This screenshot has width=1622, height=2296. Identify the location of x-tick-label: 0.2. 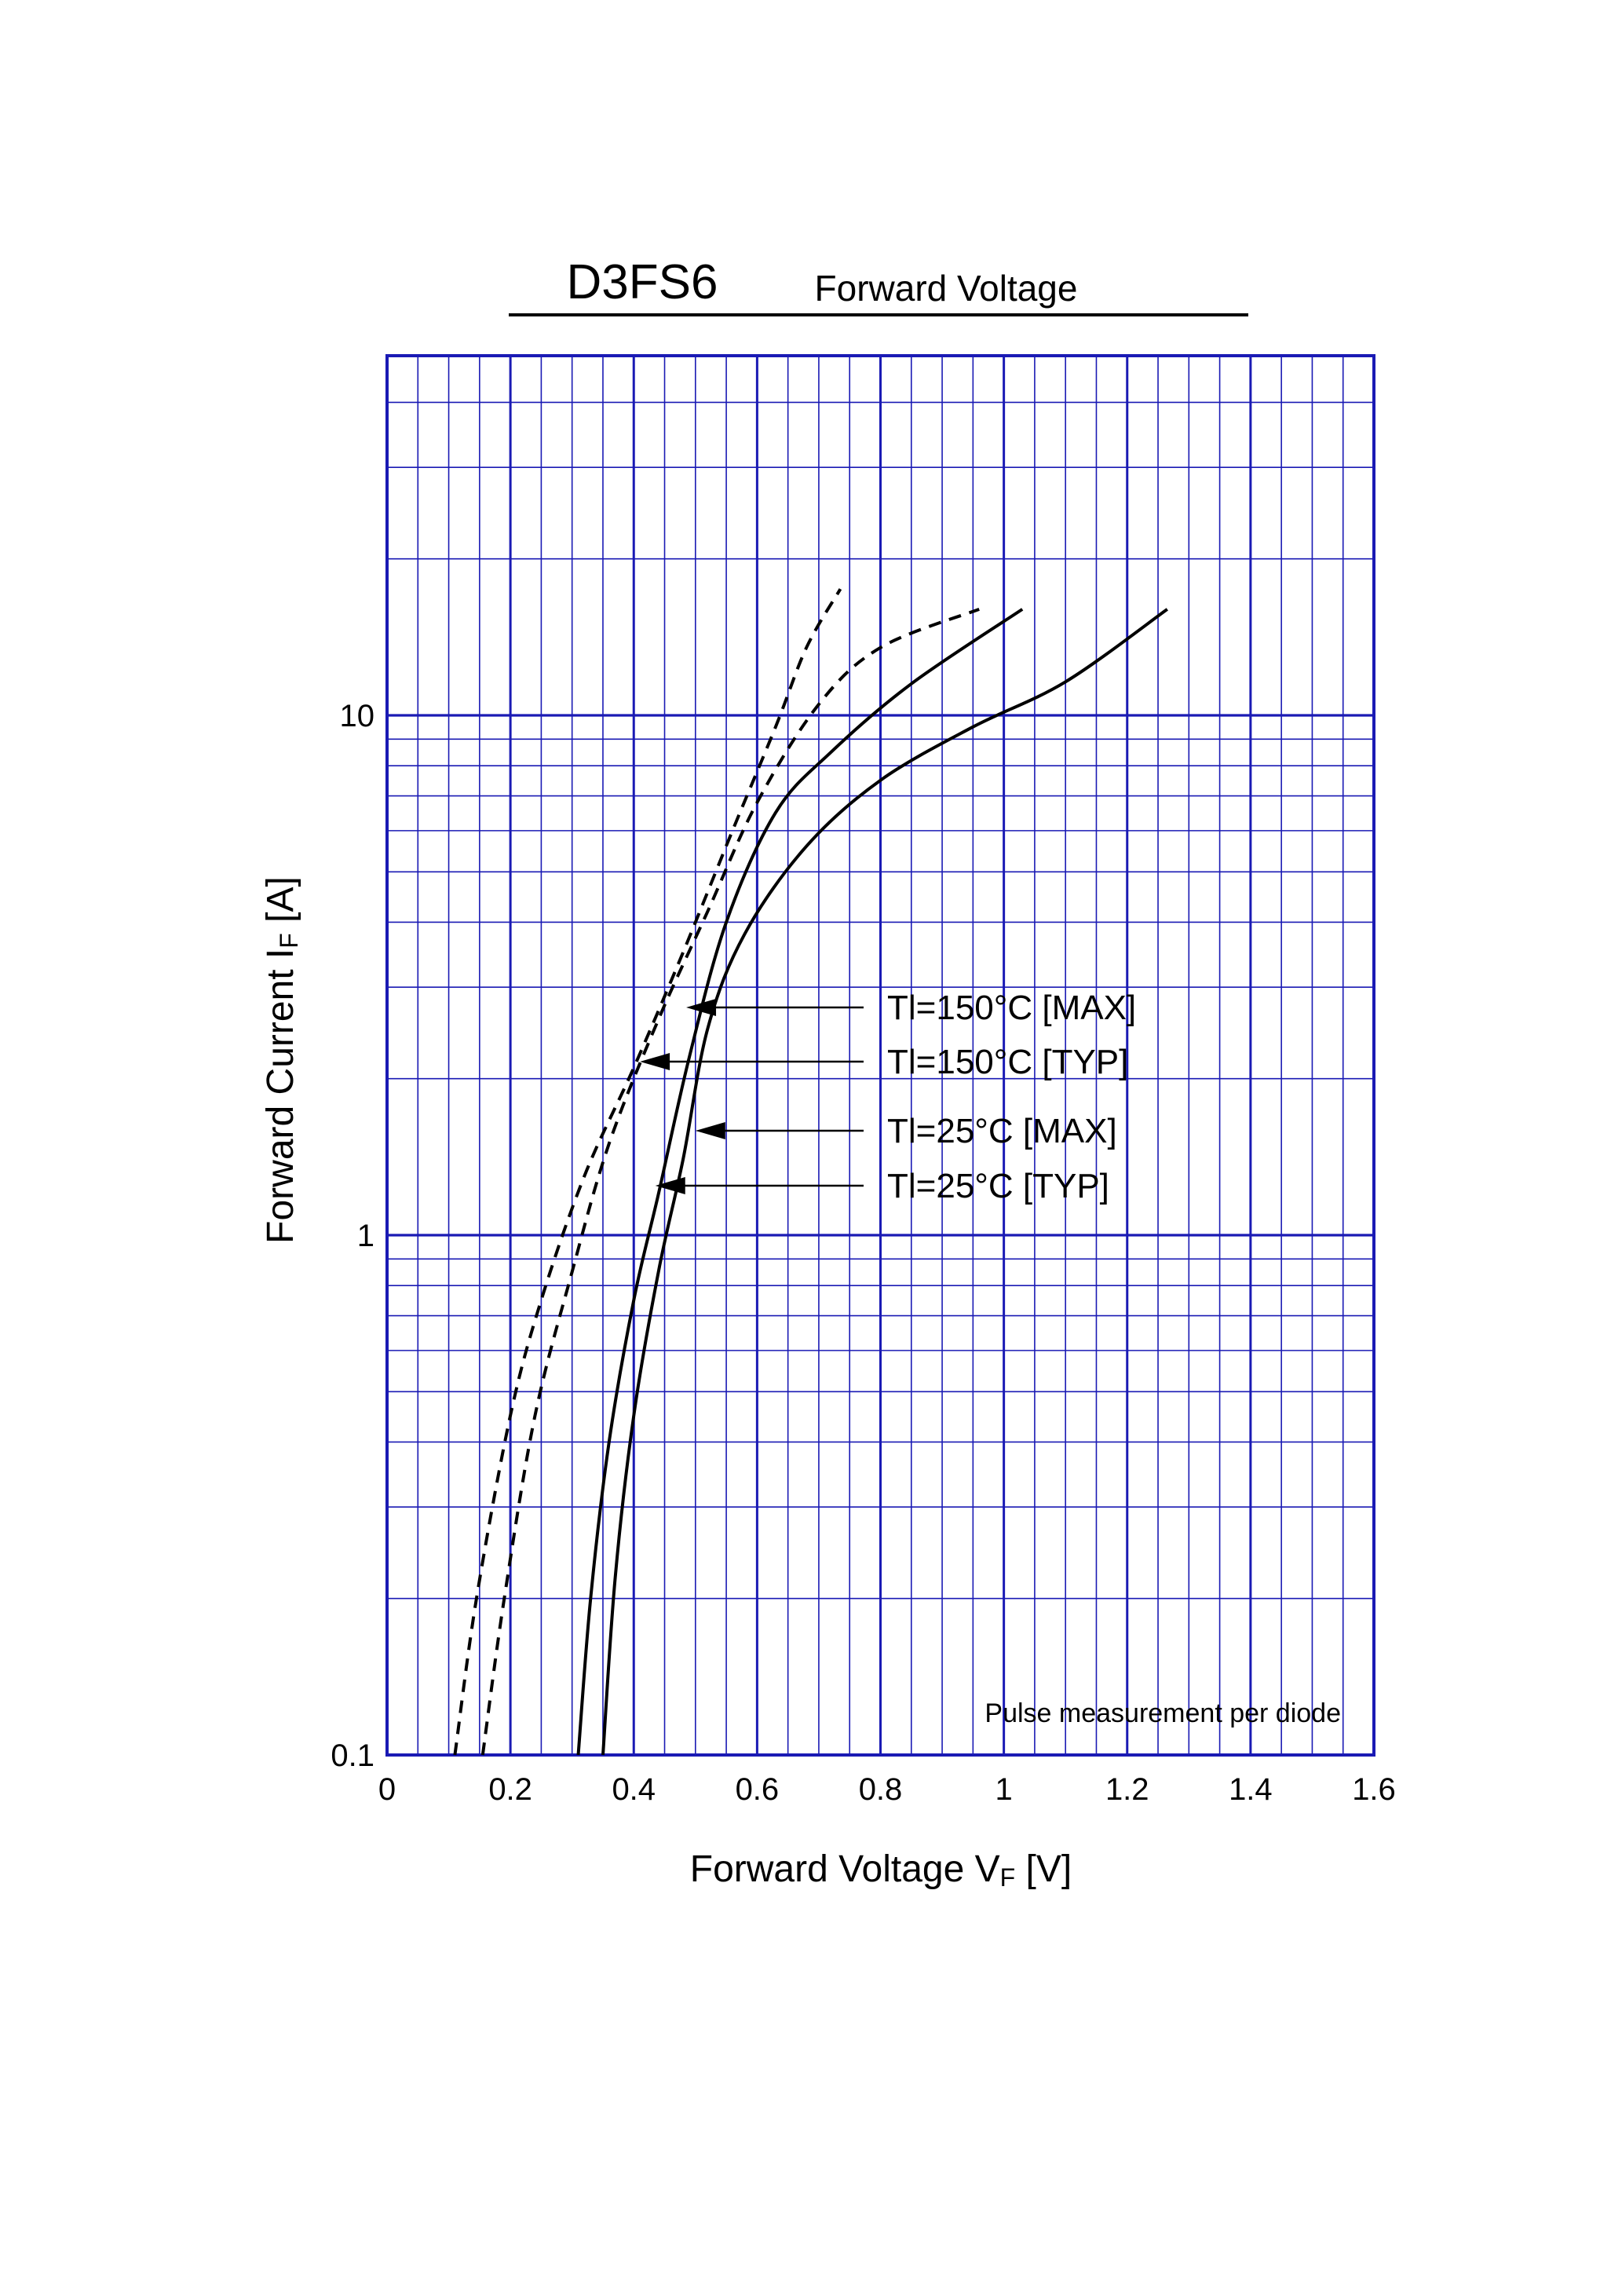
(510, 1789).